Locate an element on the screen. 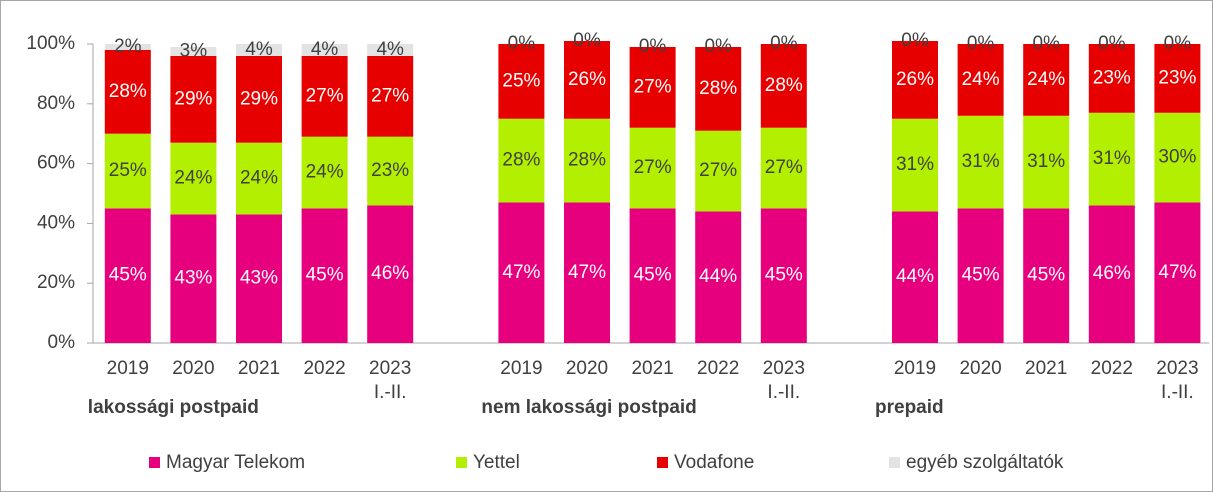 The height and width of the screenshot is (492, 1213). y-tick-label: 20% is located at coordinates (56, 282).